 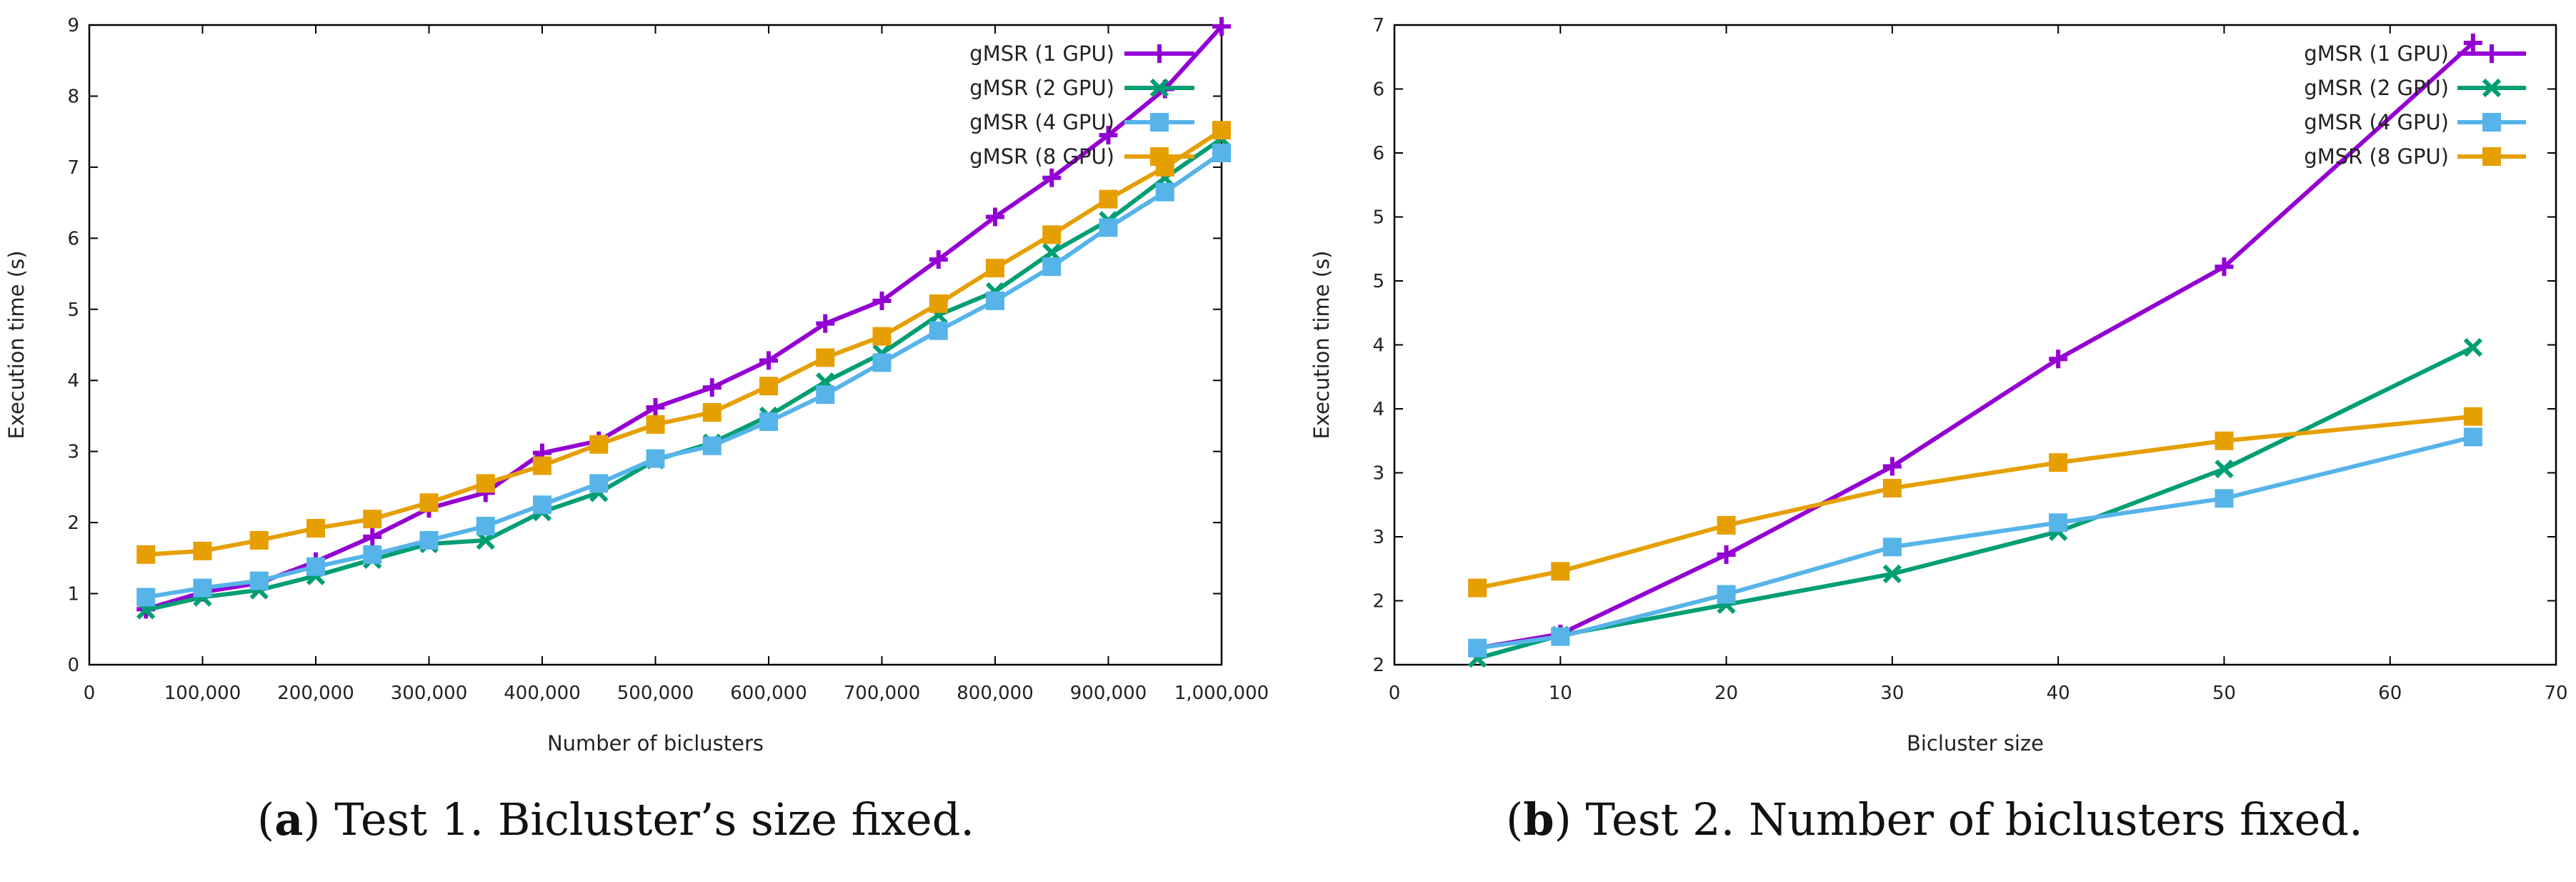 I want to click on y-tick-label: 2, so click(x=1378, y=602).